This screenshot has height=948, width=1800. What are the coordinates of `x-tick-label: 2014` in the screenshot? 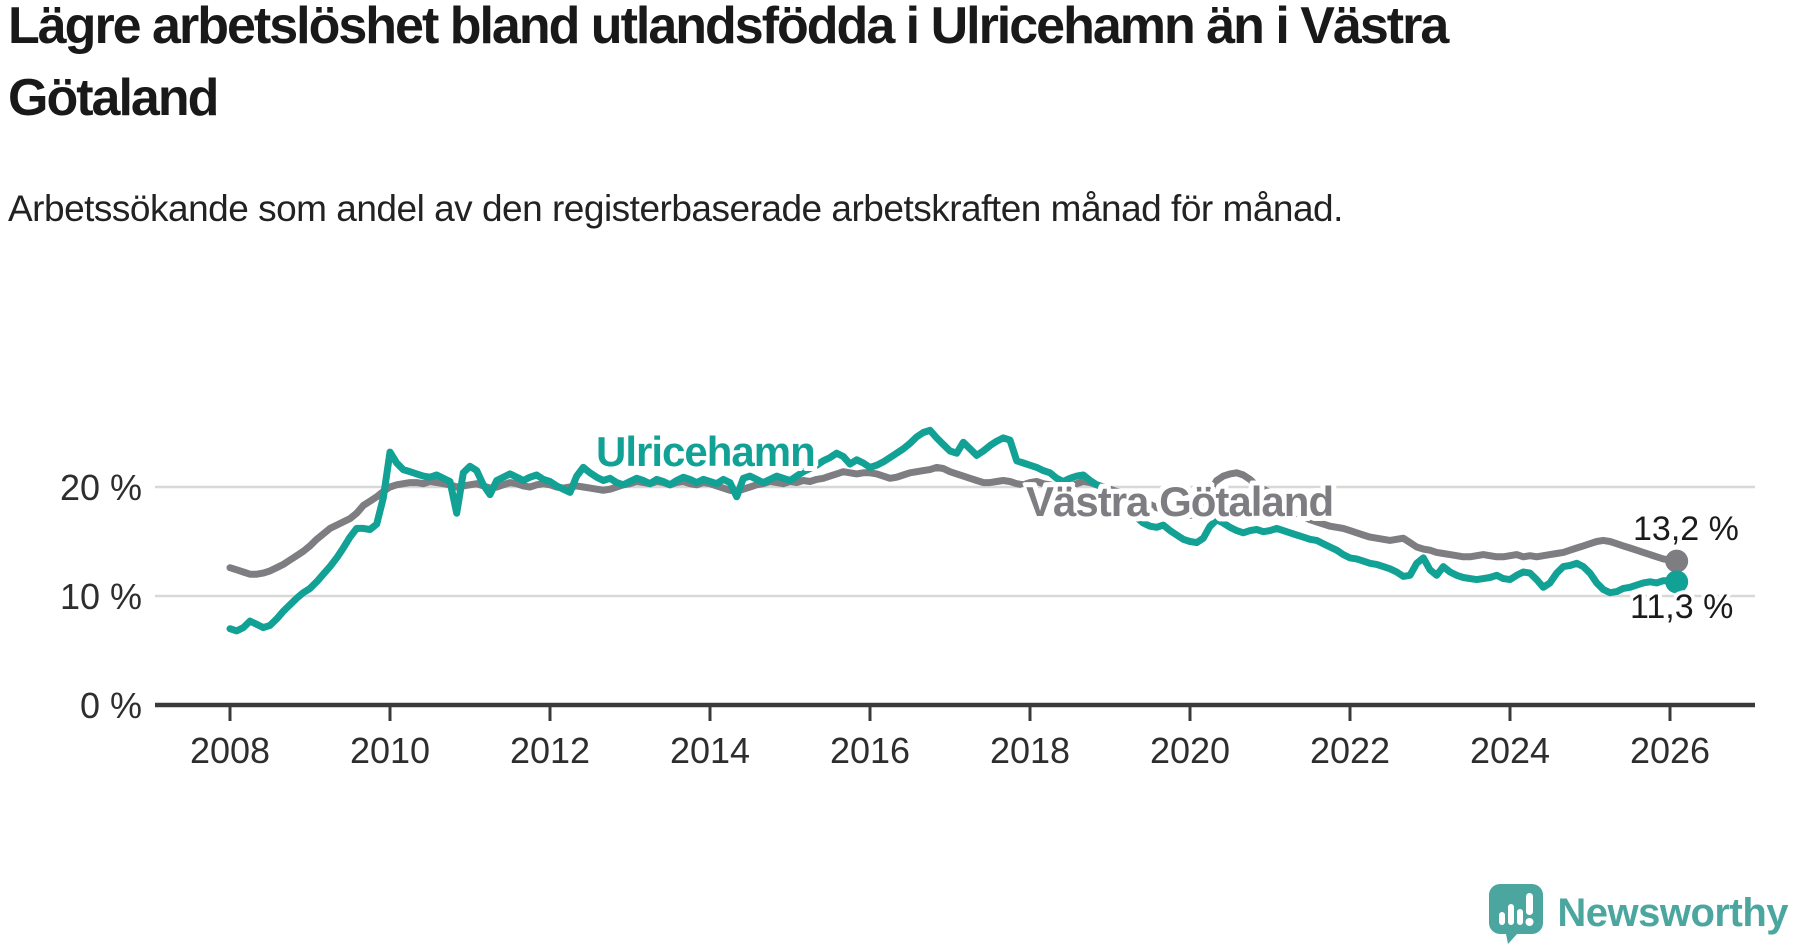 It's located at (710, 750).